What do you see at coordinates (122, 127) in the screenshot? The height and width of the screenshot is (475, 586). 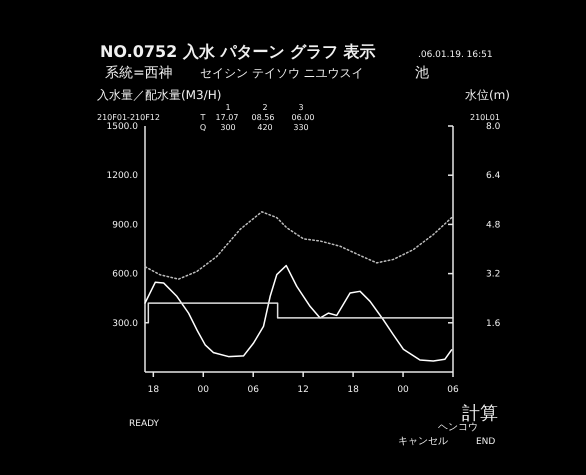 I see `y-tick-label: 1500.0` at bounding box center [122, 127].